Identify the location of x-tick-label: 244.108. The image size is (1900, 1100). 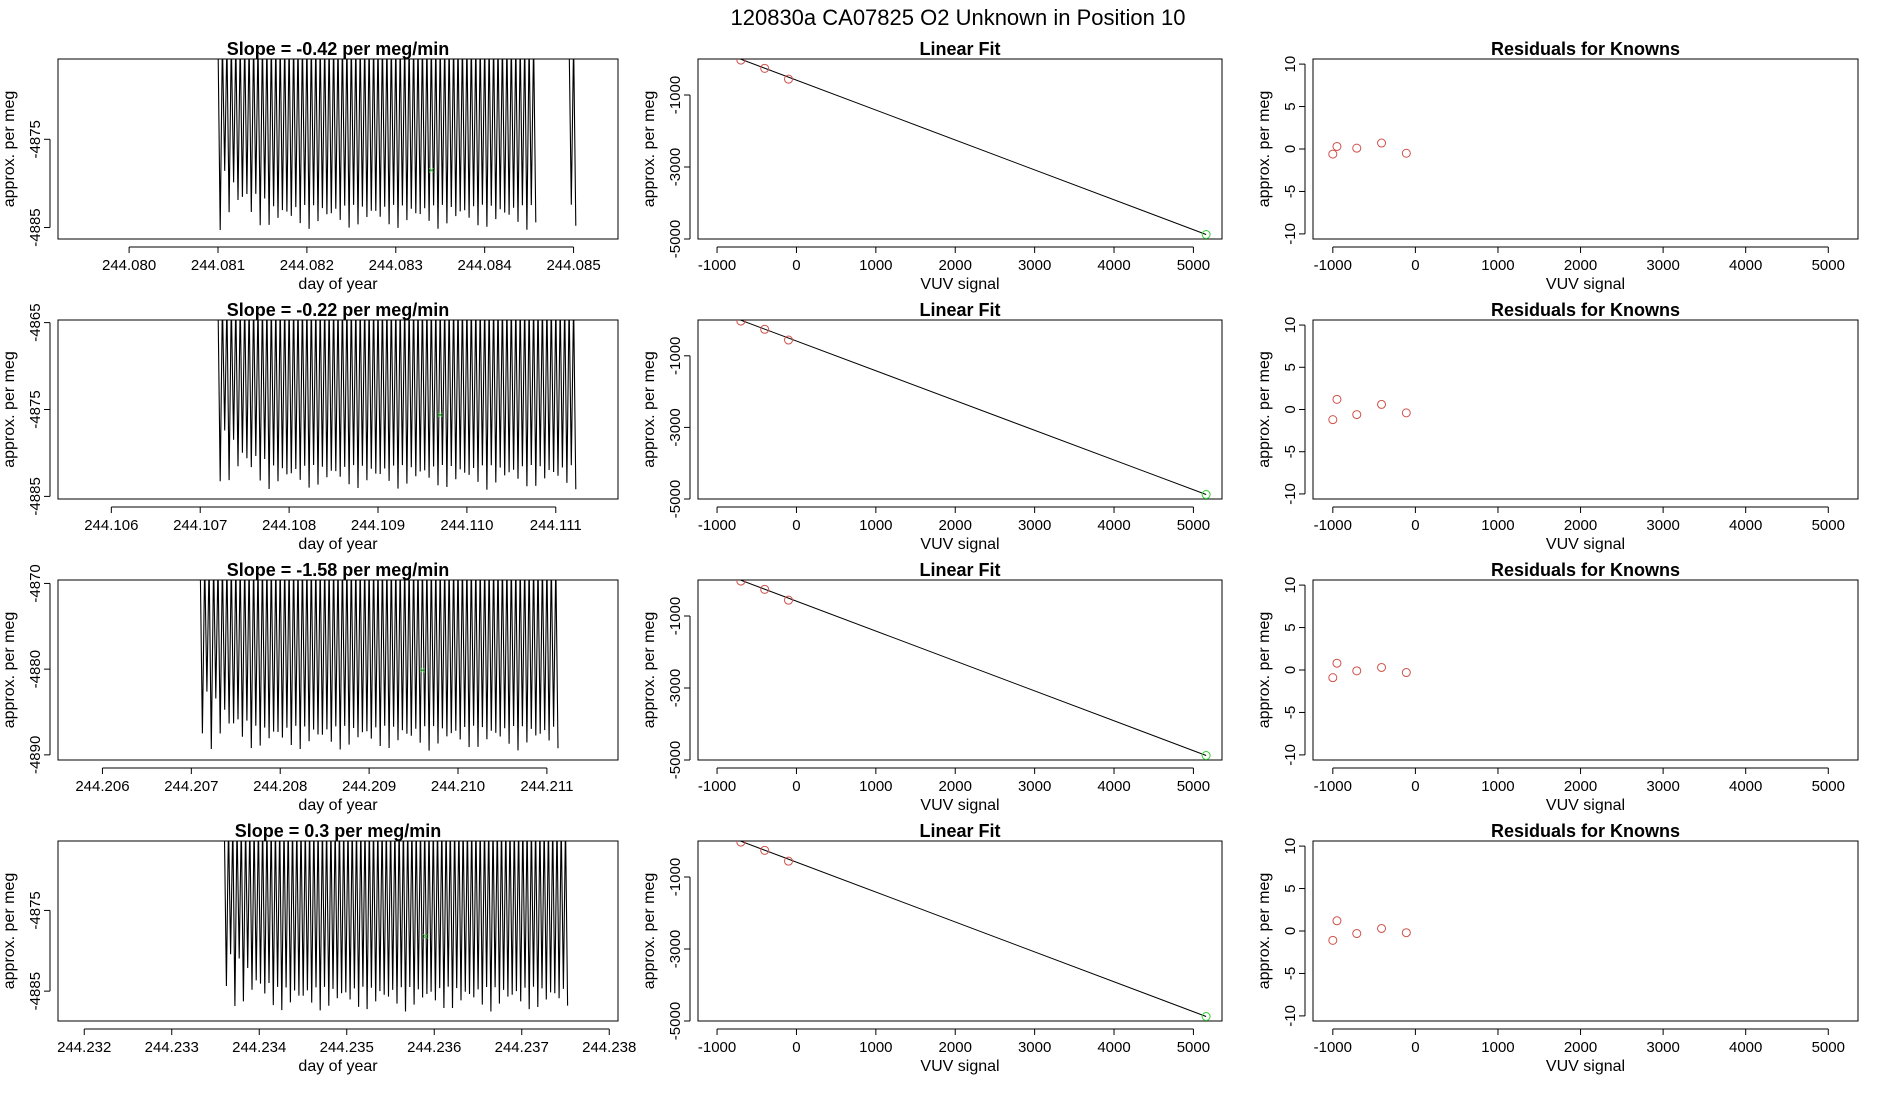
(289, 525).